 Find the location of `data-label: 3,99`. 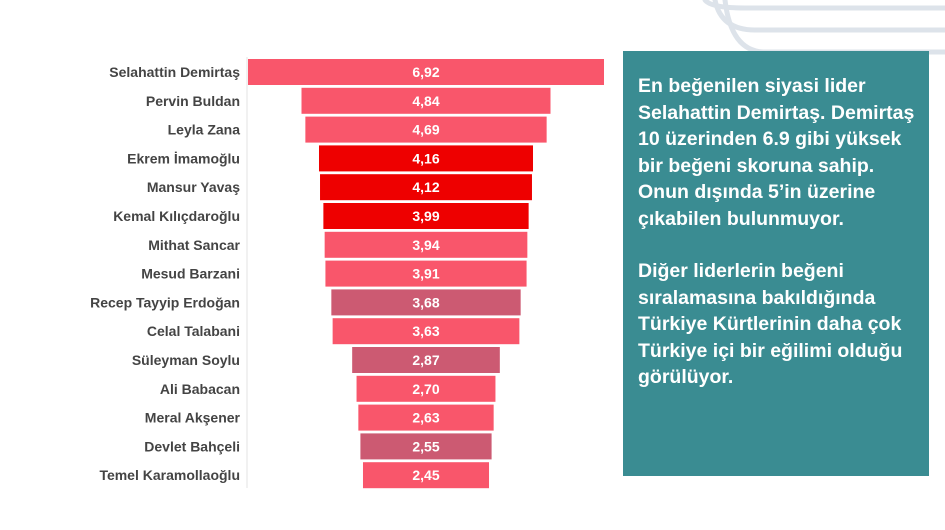

data-label: 3,99 is located at coordinates (425, 216).